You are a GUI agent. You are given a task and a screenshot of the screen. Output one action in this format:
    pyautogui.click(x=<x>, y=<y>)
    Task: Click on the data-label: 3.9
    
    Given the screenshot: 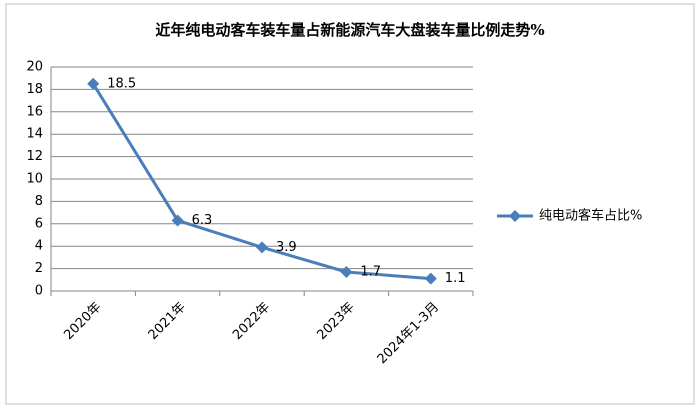 What is the action you would take?
    pyautogui.click(x=286, y=247)
    